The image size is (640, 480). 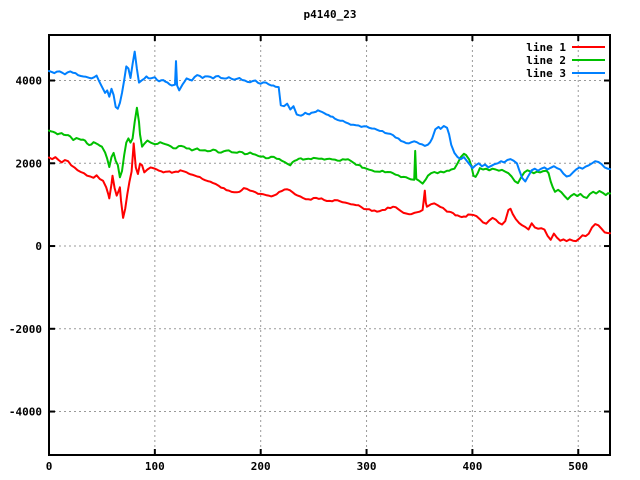 I want to click on x-tick-label: 100, so click(x=155, y=466).